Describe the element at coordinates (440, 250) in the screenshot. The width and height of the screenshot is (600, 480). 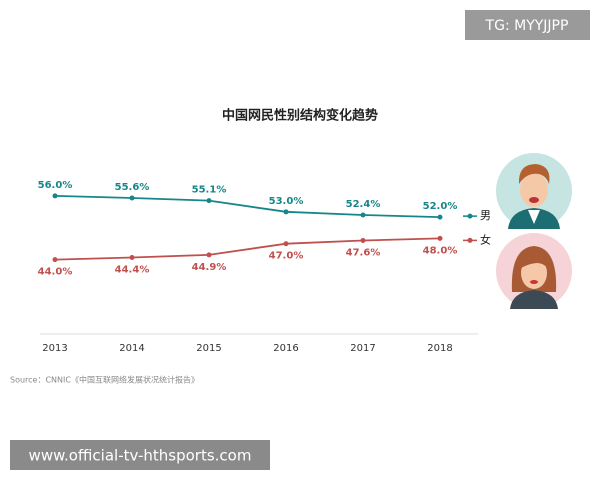
I see `data-label: 48.0%` at that location.